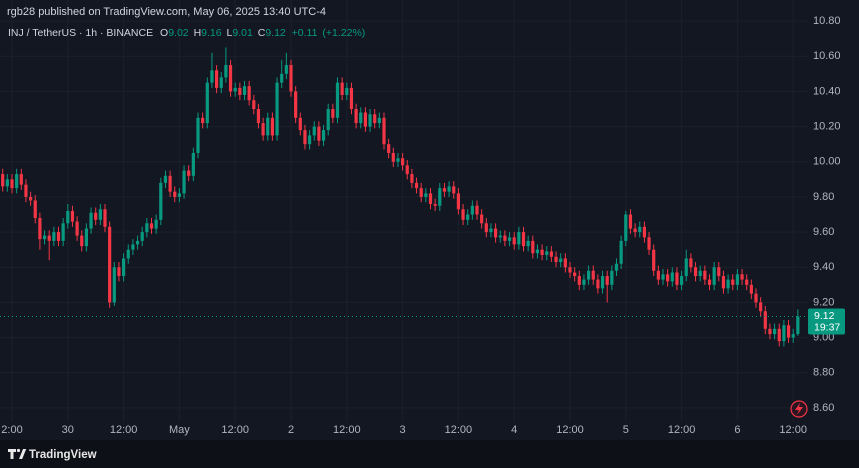 The width and height of the screenshot is (859, 468). Describe the element at coordinates (823, 408) in the screenshot. I see `y-tick-label: 8.60` at that location.